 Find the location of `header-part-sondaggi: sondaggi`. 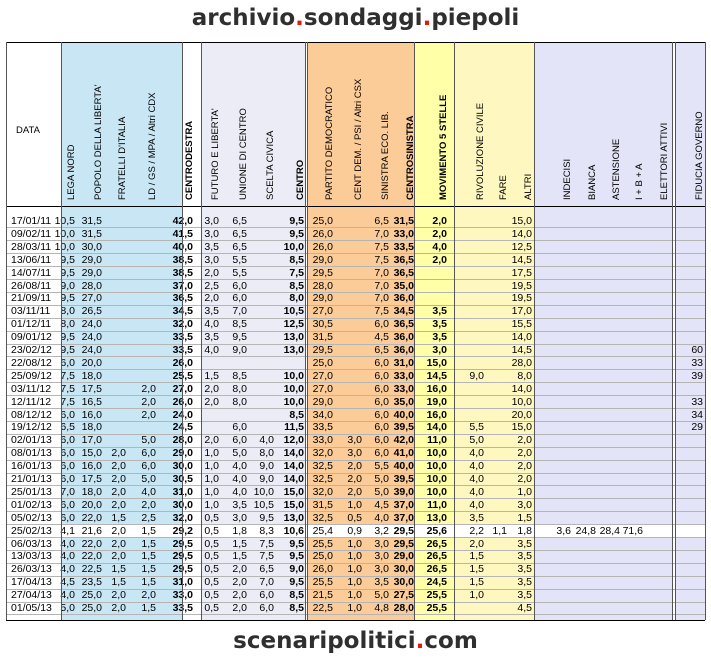

header-part-sondaggi: sondaggi is located at coordinates (363, 18).